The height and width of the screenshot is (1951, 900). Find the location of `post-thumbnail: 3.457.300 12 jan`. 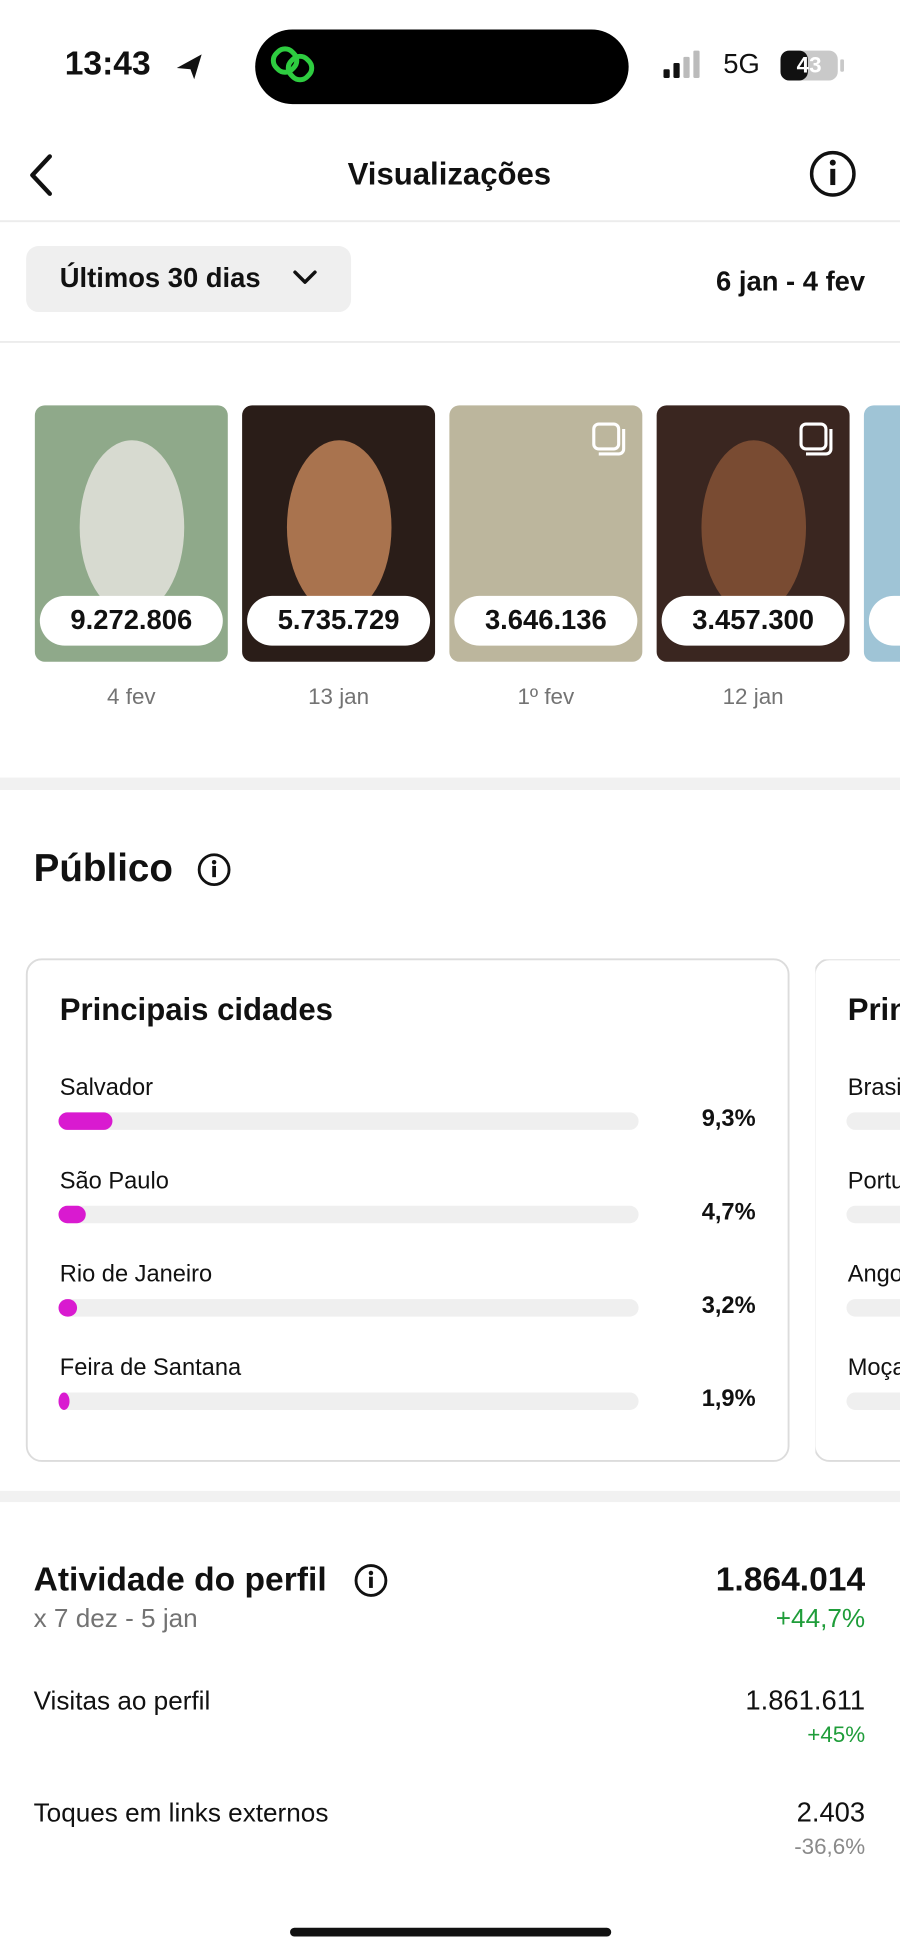

post-thumbnail: 3.457.300 12 jan is located at coordinates (753, 557).